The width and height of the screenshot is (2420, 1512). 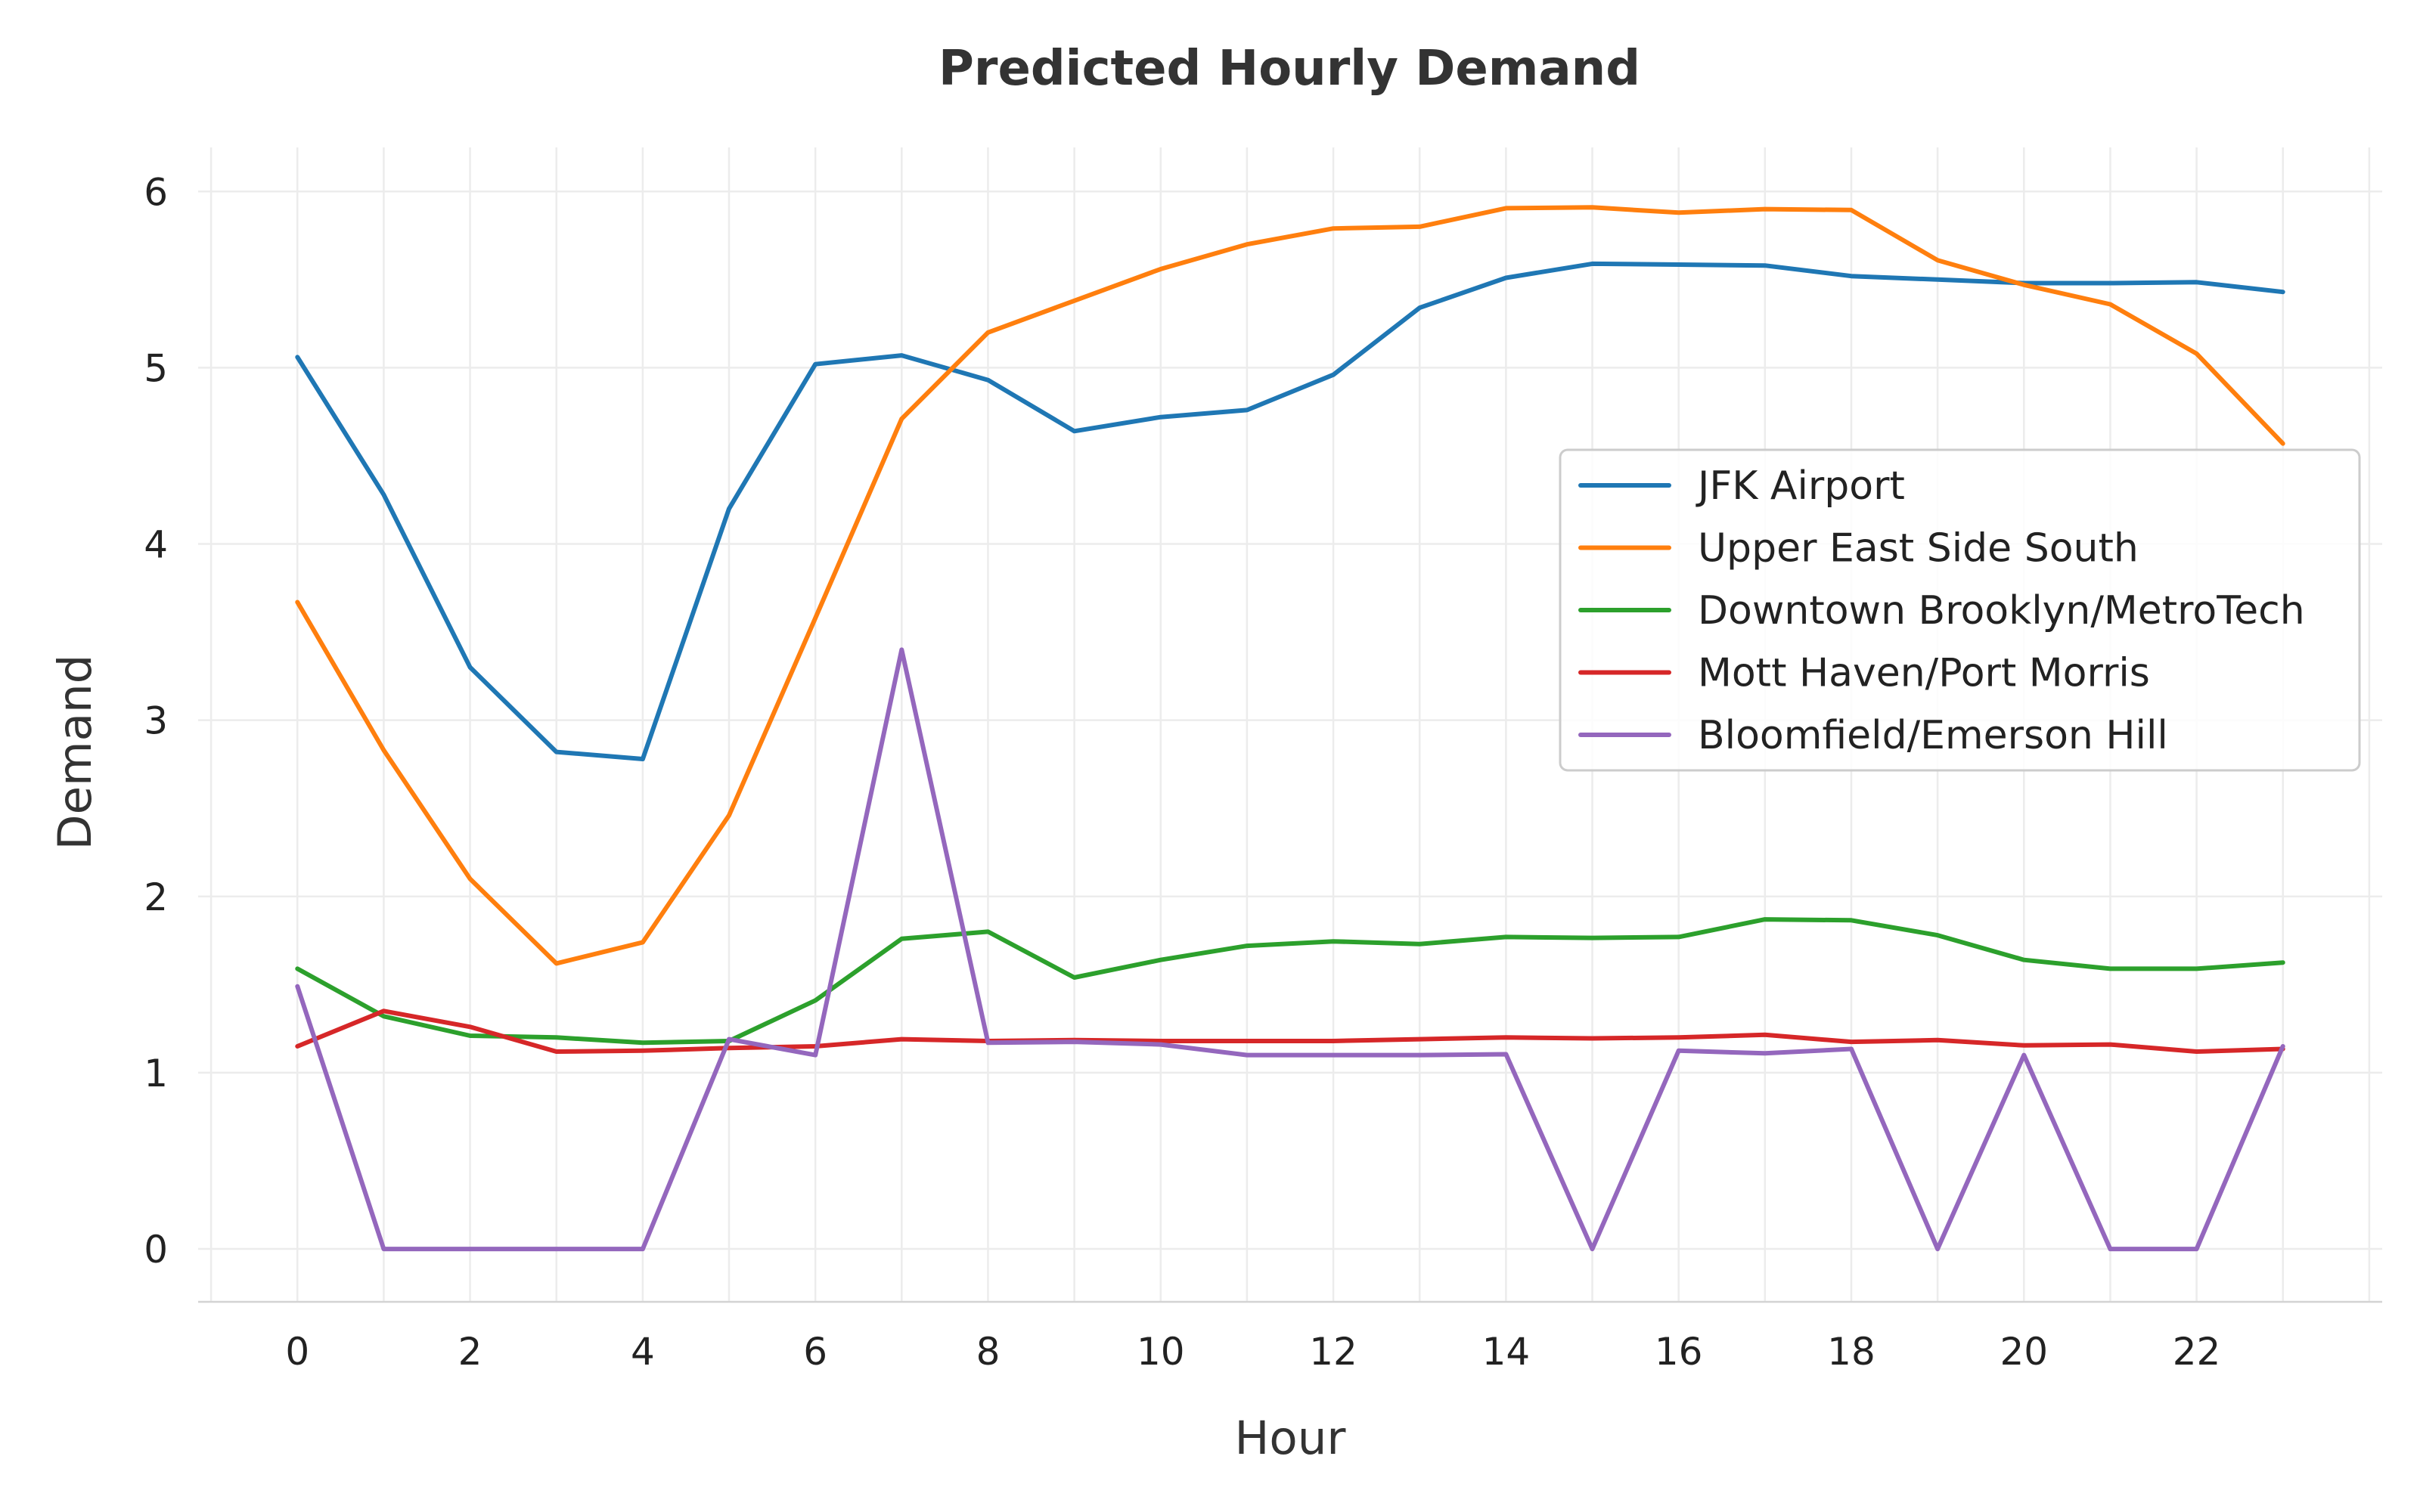 What do you see at coordinates (156, 192) in the screenshot?
I see `y-tick-label: 6` at bounding box center [156, 192].